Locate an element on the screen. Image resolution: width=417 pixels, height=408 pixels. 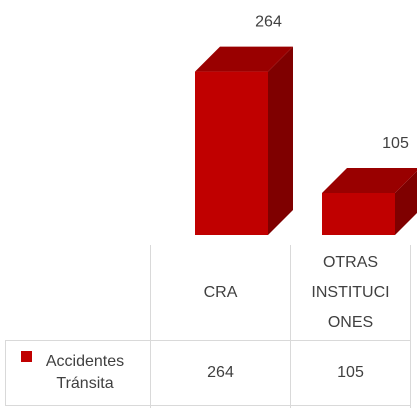
category-label: CRA is located at coordinates (220, 292).